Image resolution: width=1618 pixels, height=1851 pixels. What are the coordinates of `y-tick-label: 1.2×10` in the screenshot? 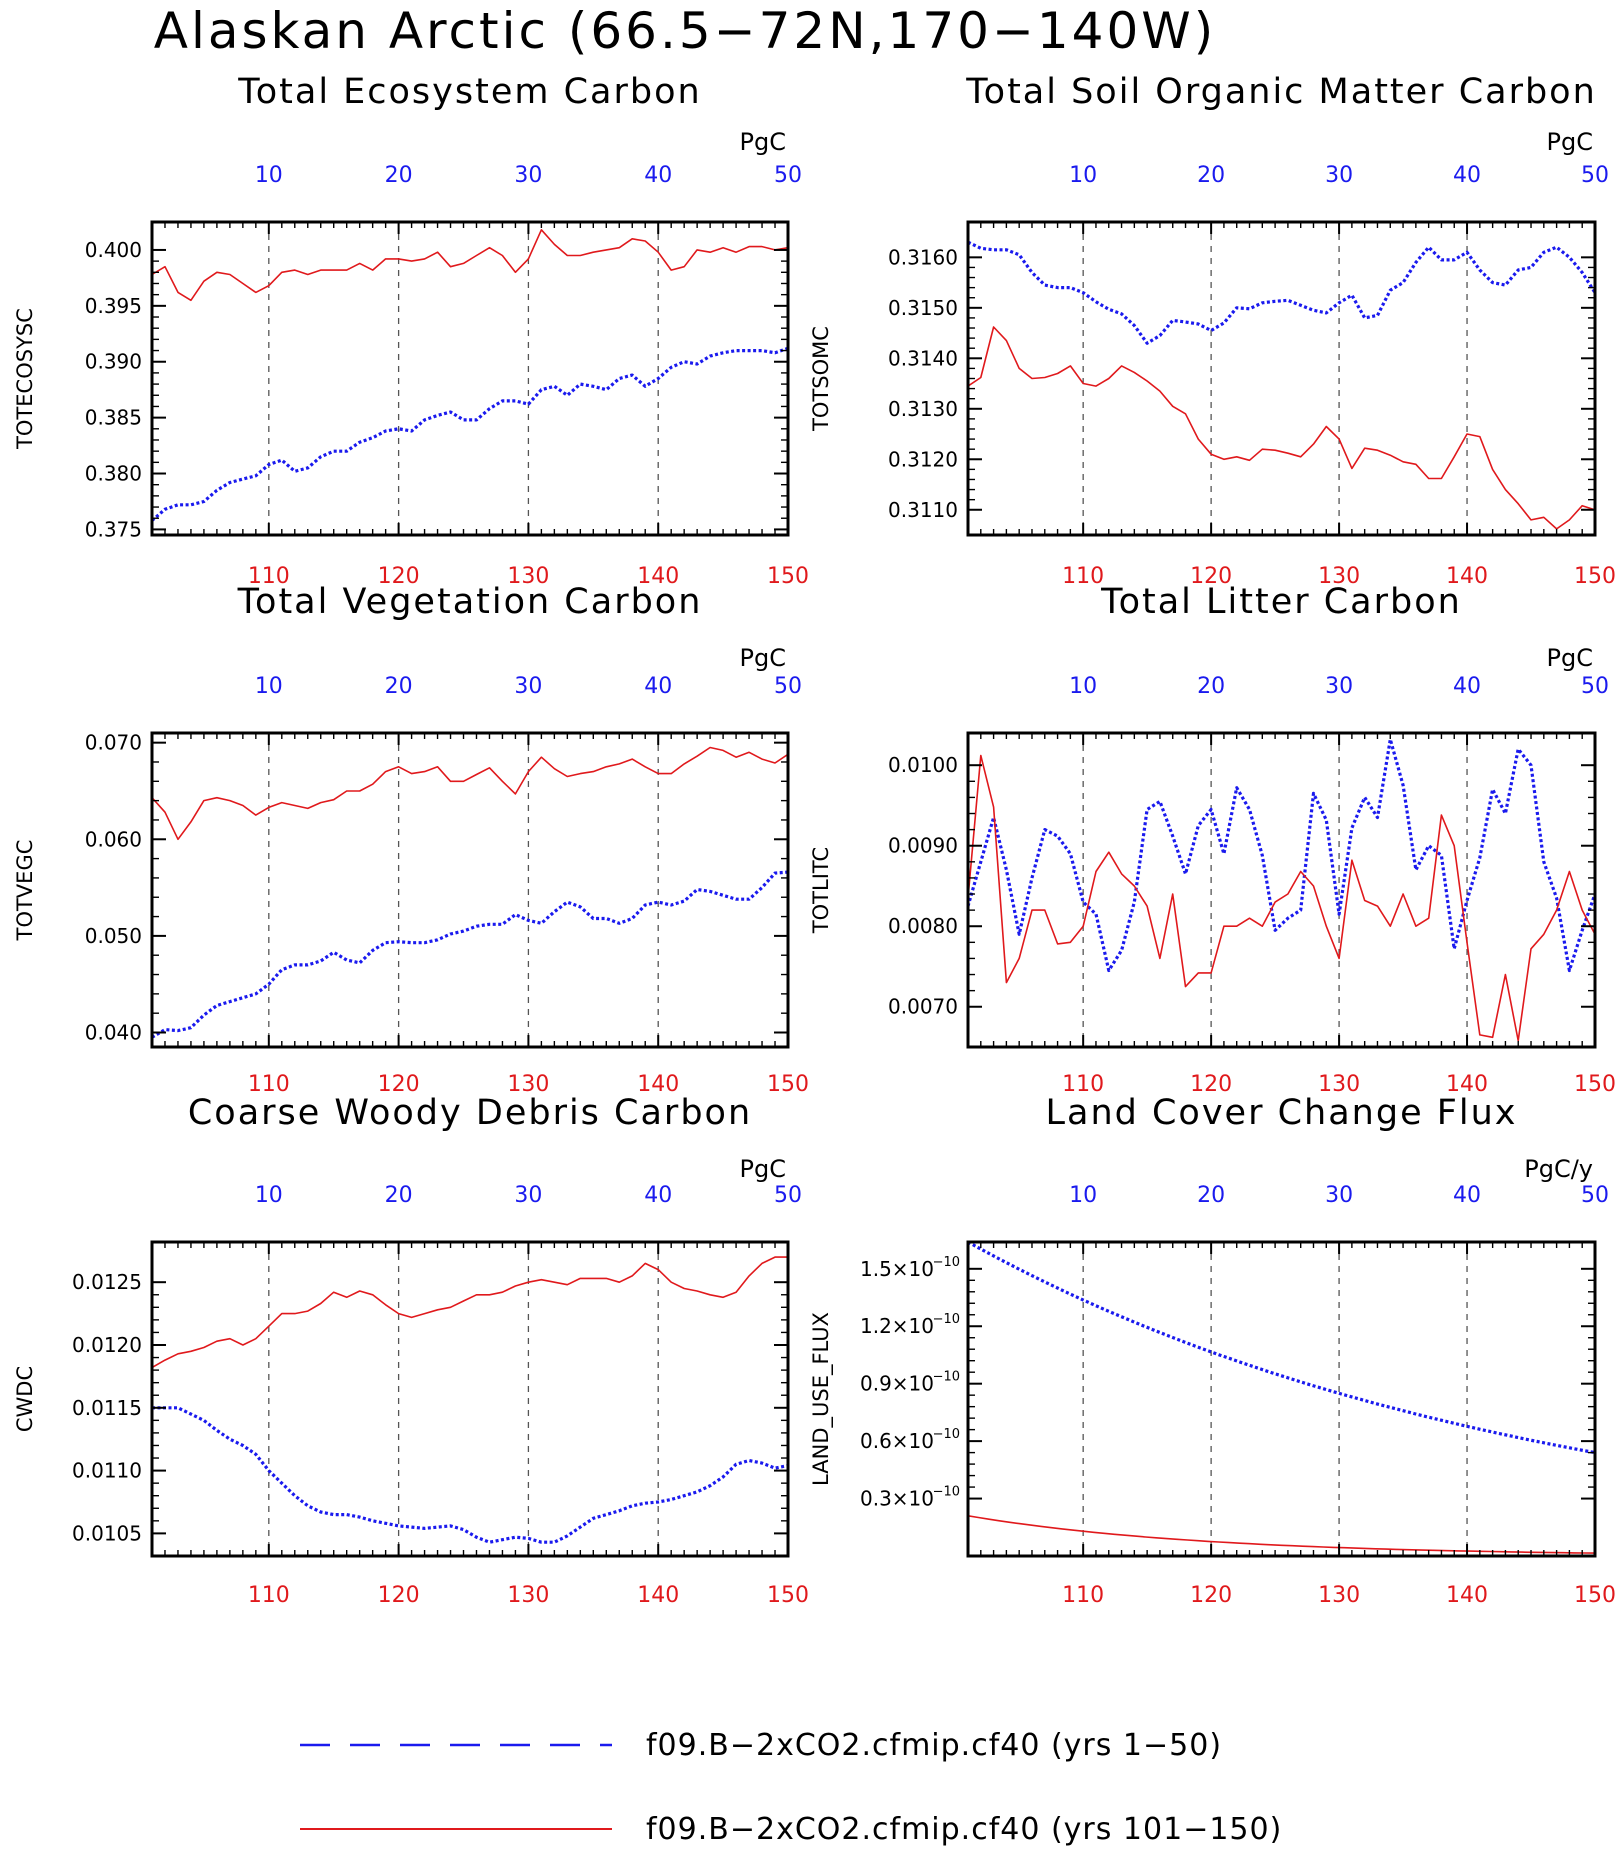 It's located at (897, 1326).